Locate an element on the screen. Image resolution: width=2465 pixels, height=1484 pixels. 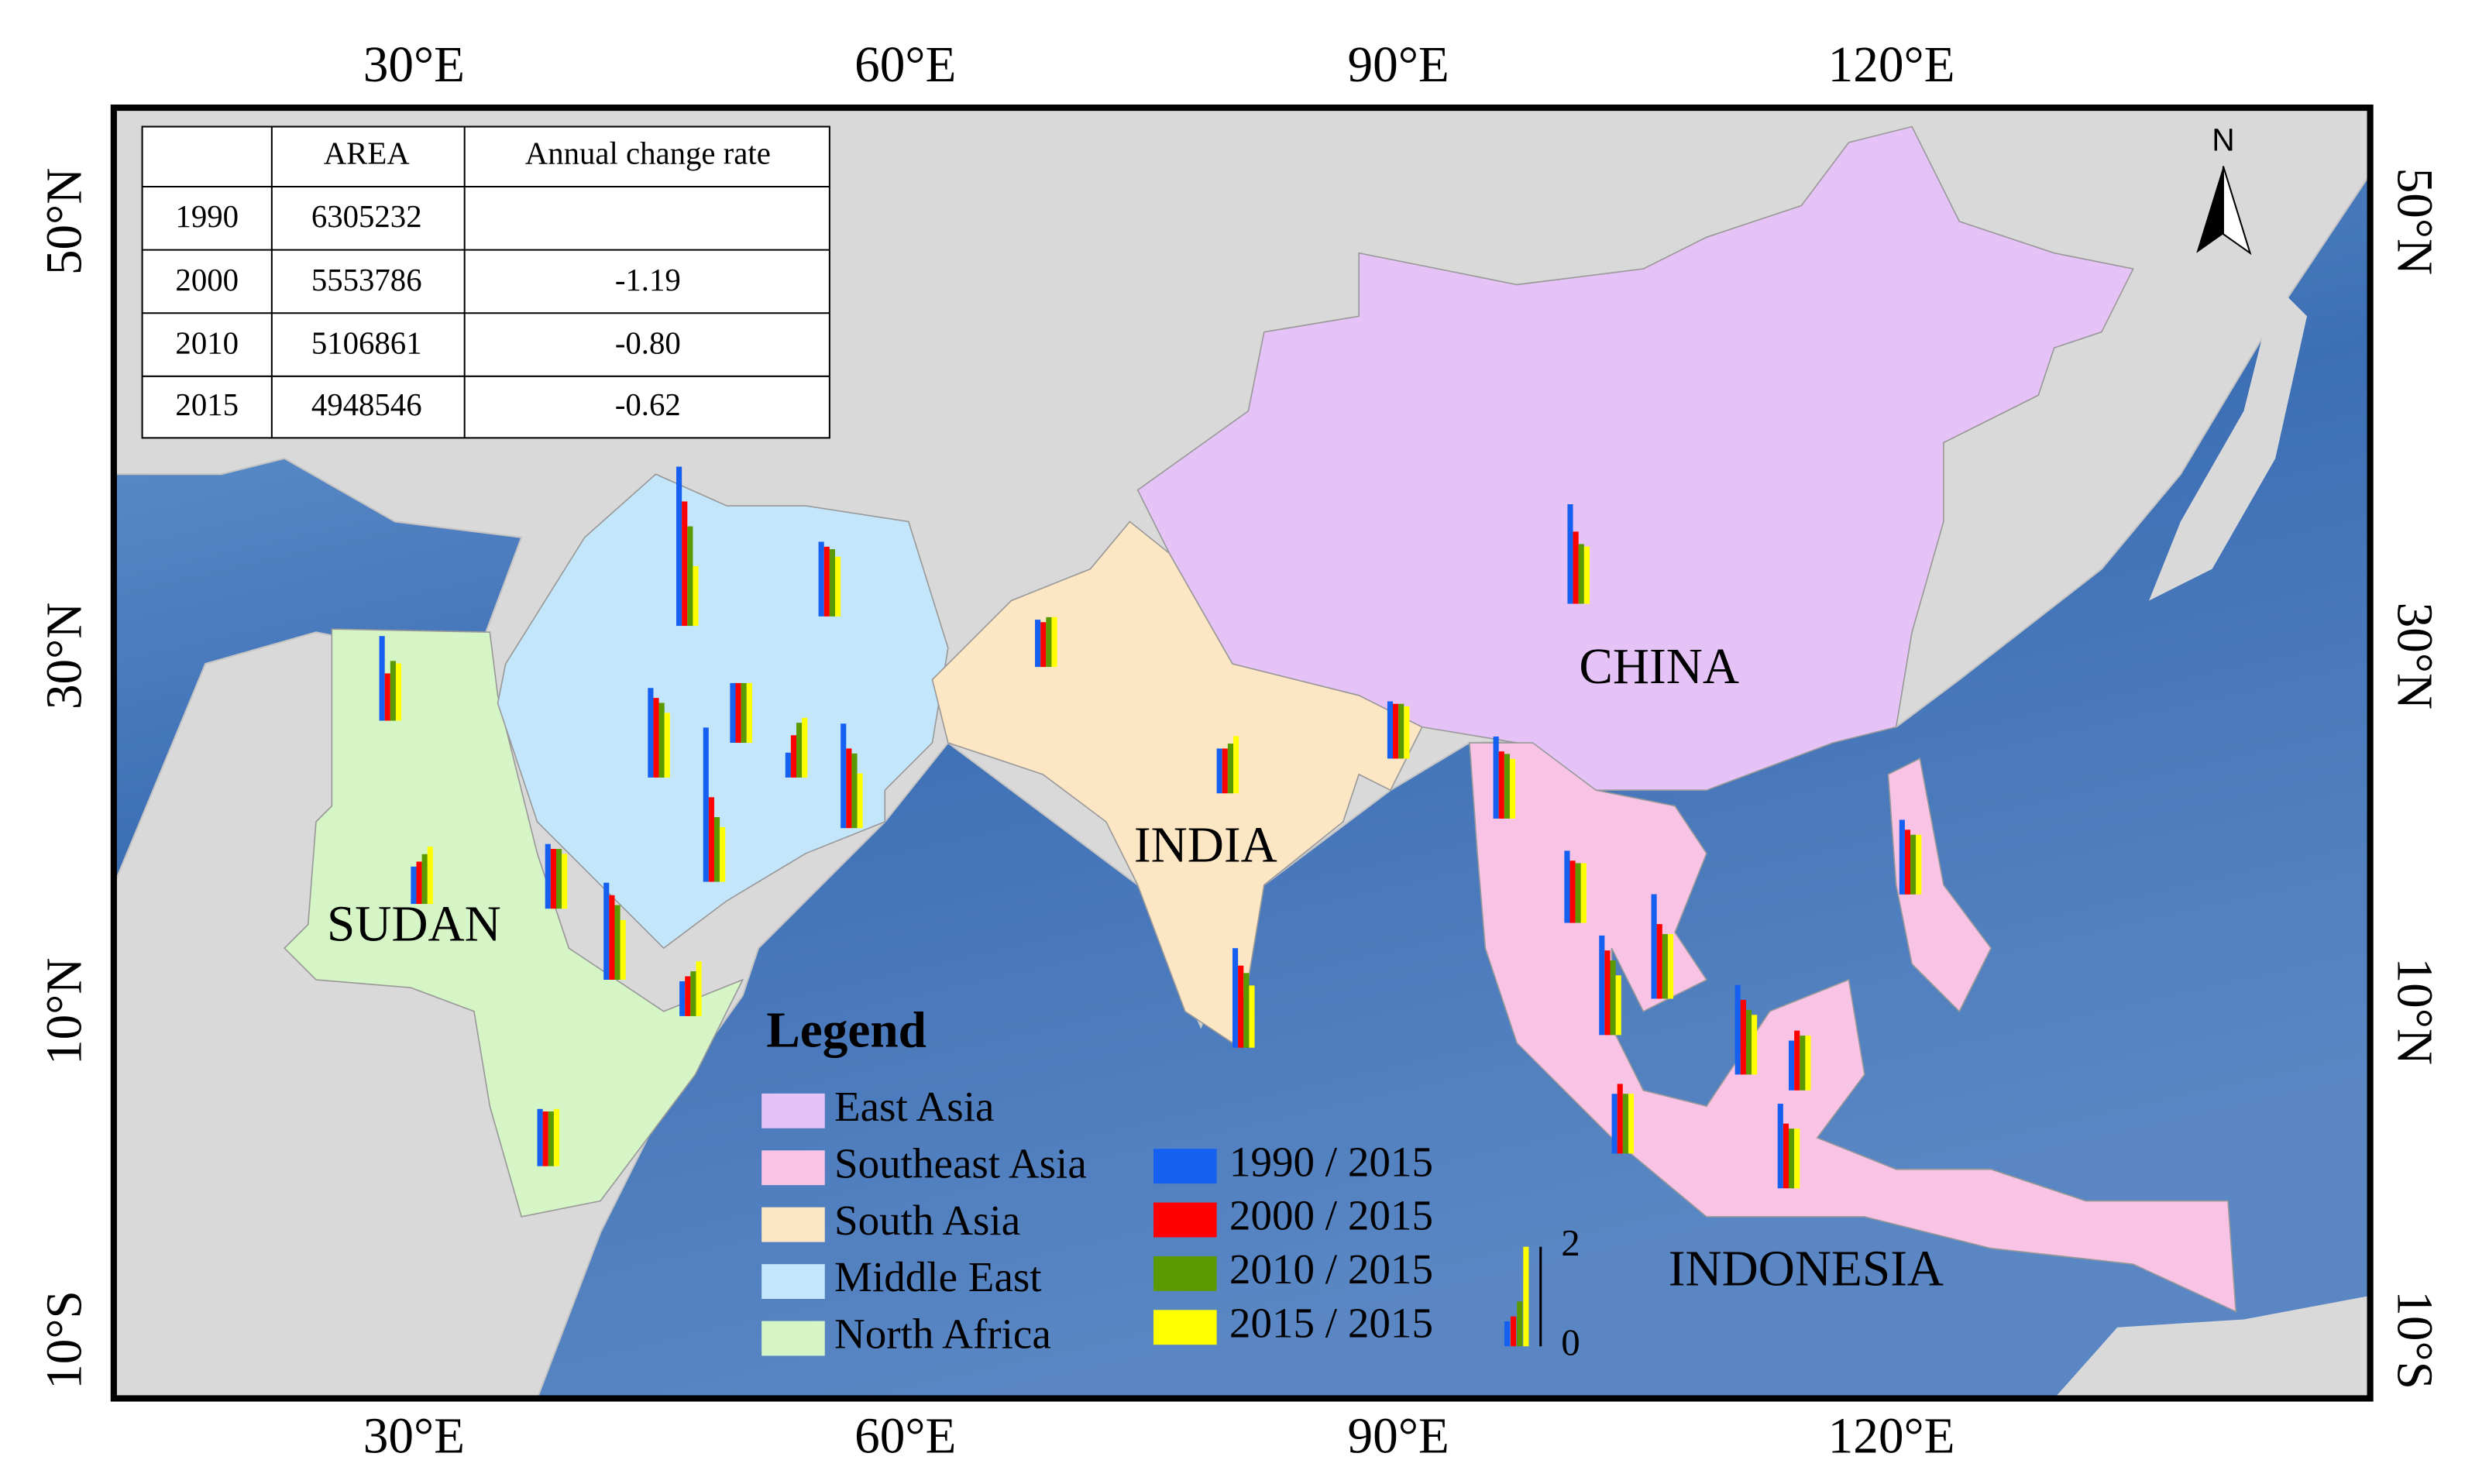
legend-label: 2010 / 2015 is located at coordinates (1331, 1269).